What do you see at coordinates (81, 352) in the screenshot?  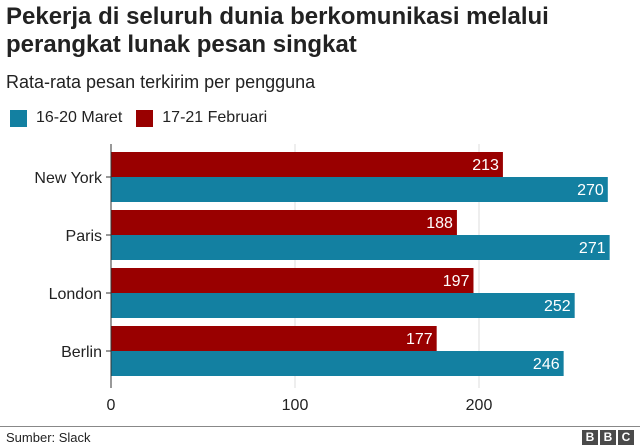 I see `category-label-3: Berlin` at bounding box center [81, 352].